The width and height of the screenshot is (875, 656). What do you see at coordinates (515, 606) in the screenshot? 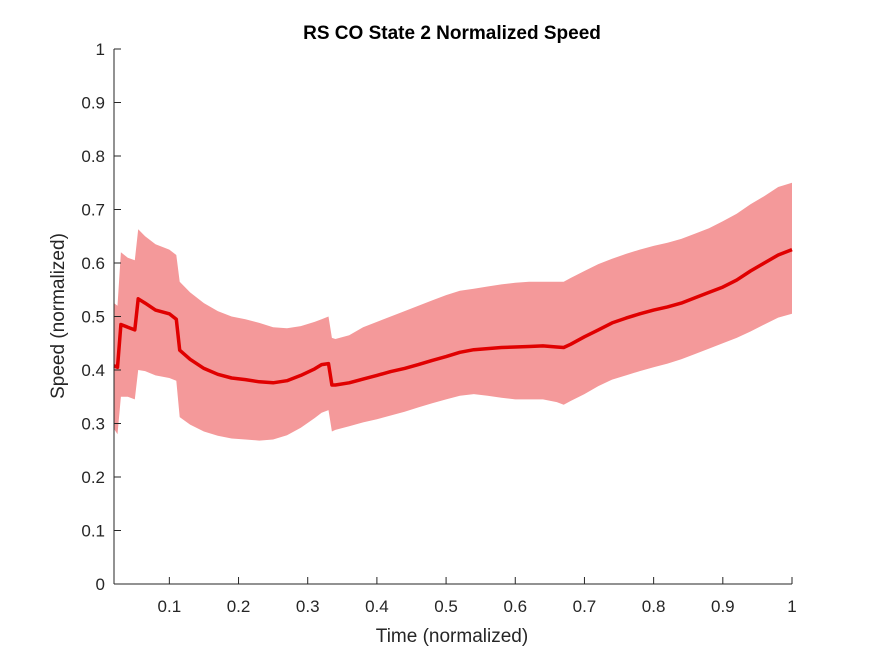
I see `x-tick-label: 0.6` at bounding box center [515, 606].